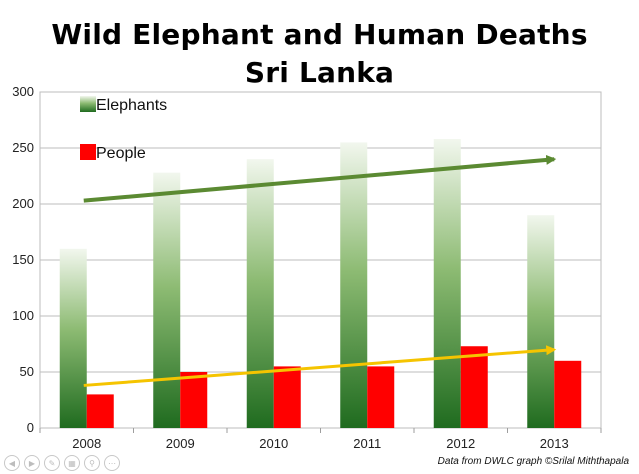  I want to click on slides-icon: ▦, so click(72, 463).